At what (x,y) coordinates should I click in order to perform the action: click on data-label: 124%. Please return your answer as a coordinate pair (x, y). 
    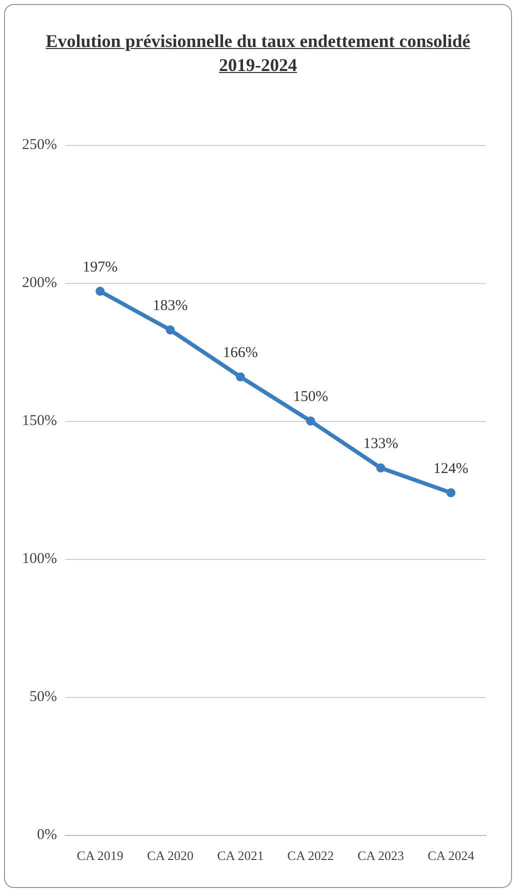
    Looking at the image, I should click on (450, 468).